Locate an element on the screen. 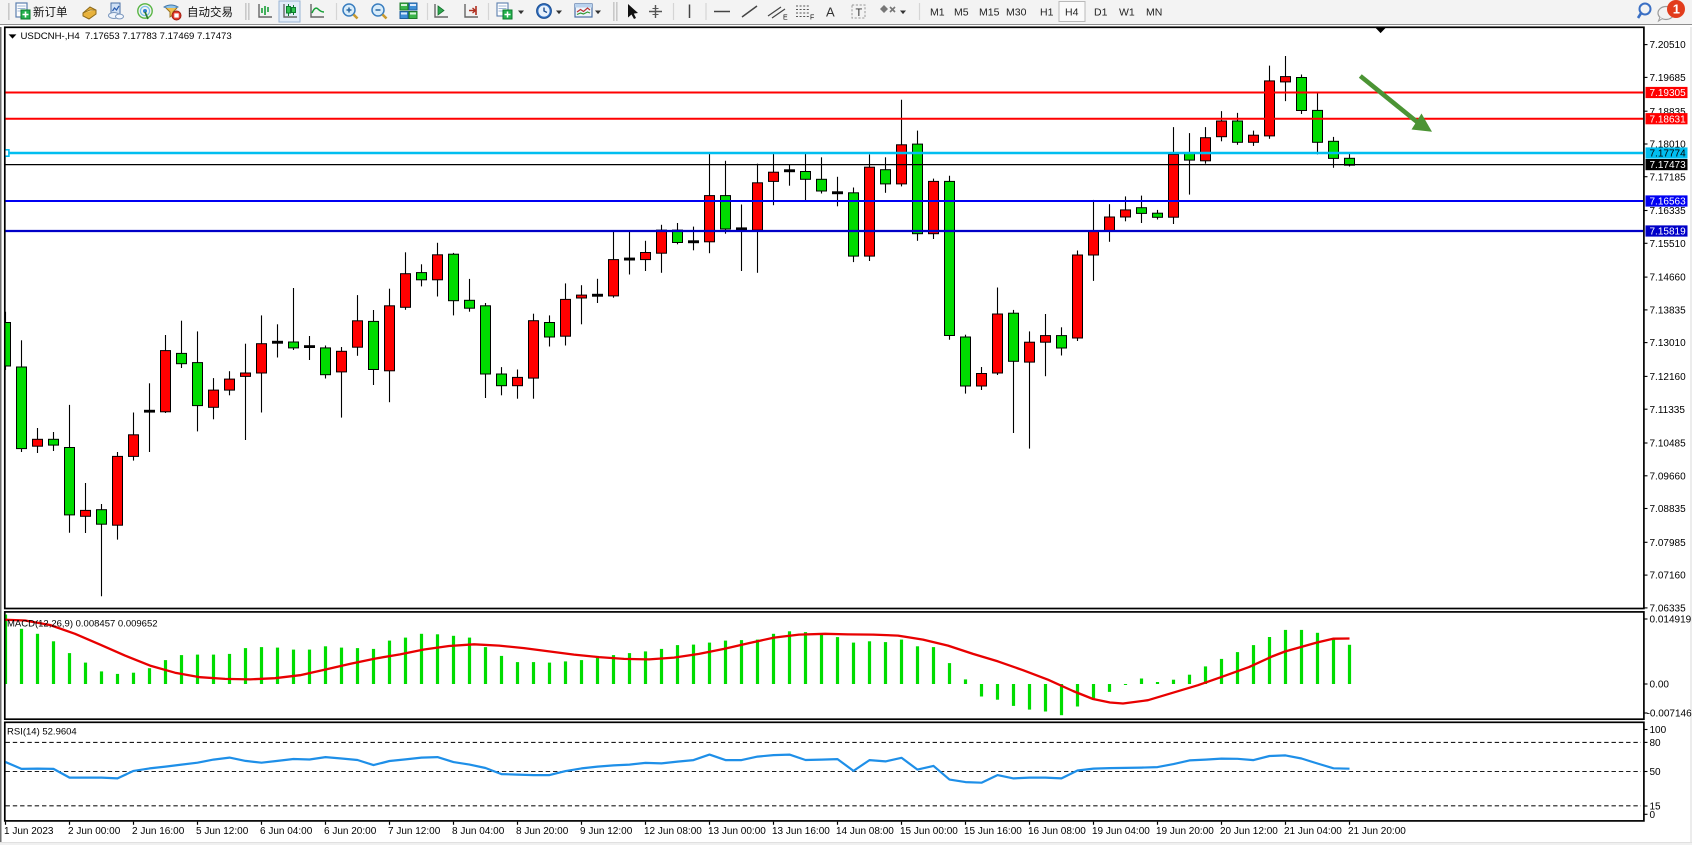  svg-text: 5 Jun 12:00 is located at coordinates (222, 831).